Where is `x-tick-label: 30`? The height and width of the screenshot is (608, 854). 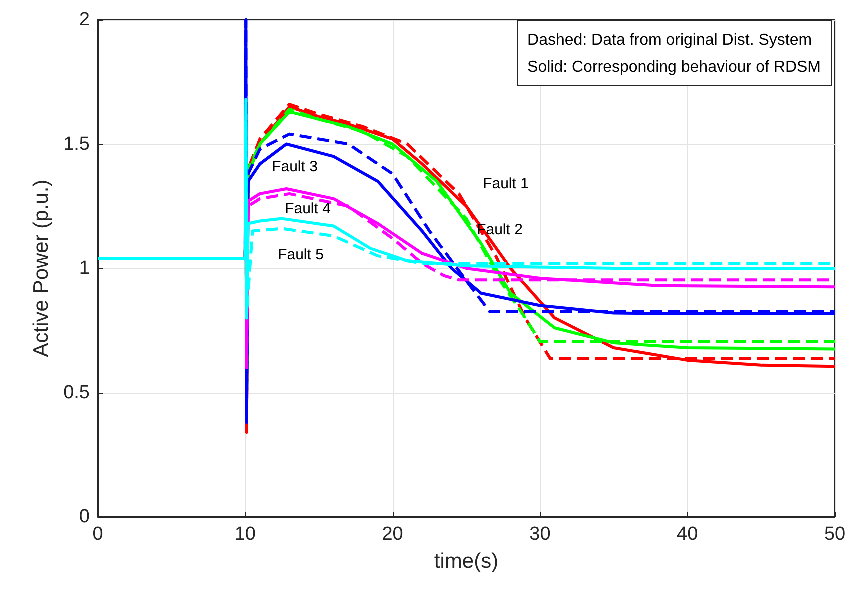
x-tick-label: 30 is located at coordinates (540, 534).